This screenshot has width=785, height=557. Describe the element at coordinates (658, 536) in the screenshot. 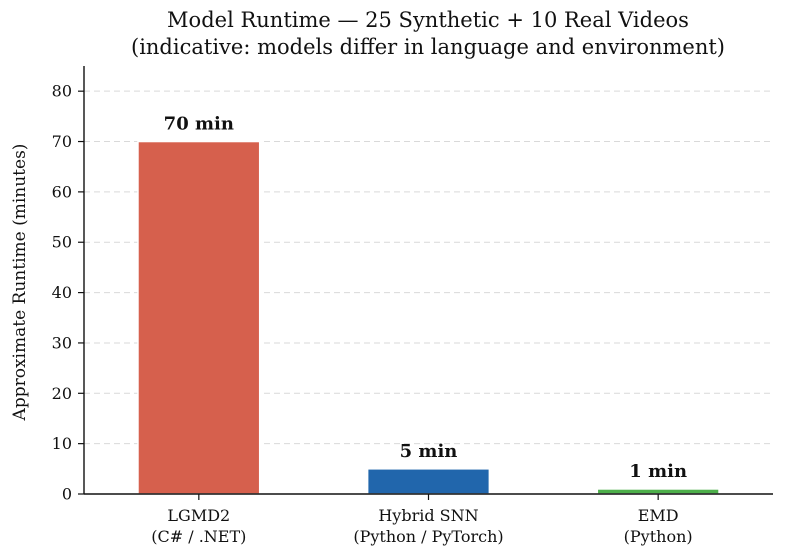

I see `x-category-detail: (Python)` at that location.